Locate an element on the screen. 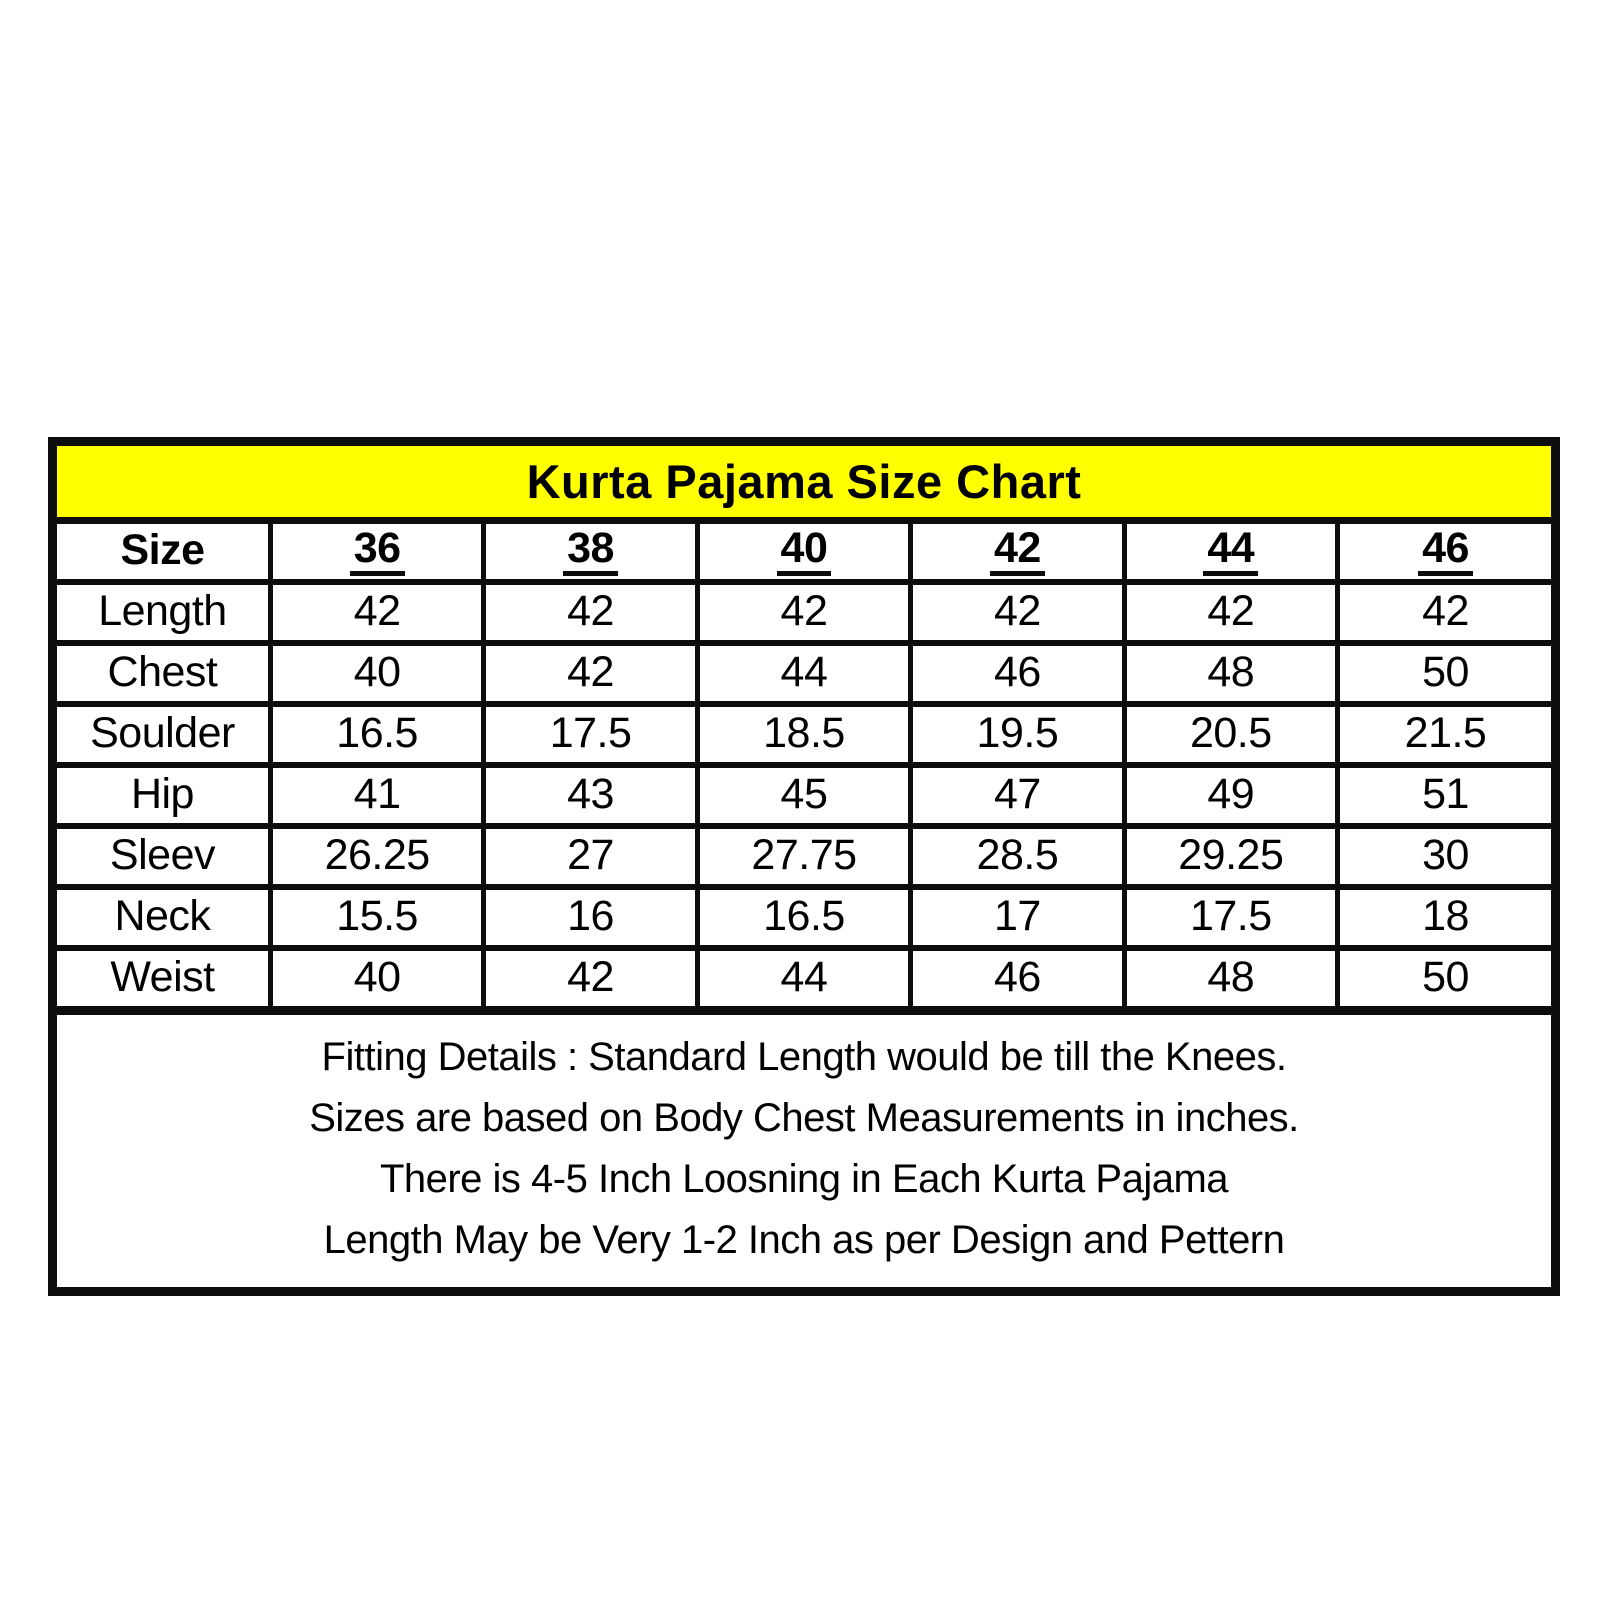 The image size is (1612, 1611). size-value-cell: 16 is located at coordinates (590, 917).